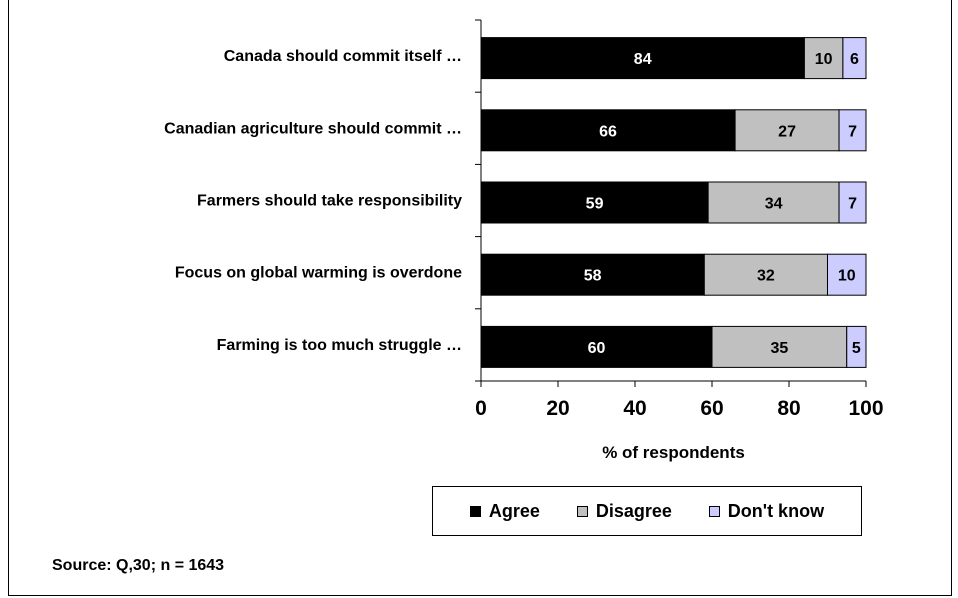  I want to click on data-label: 58, so click(593, 276).